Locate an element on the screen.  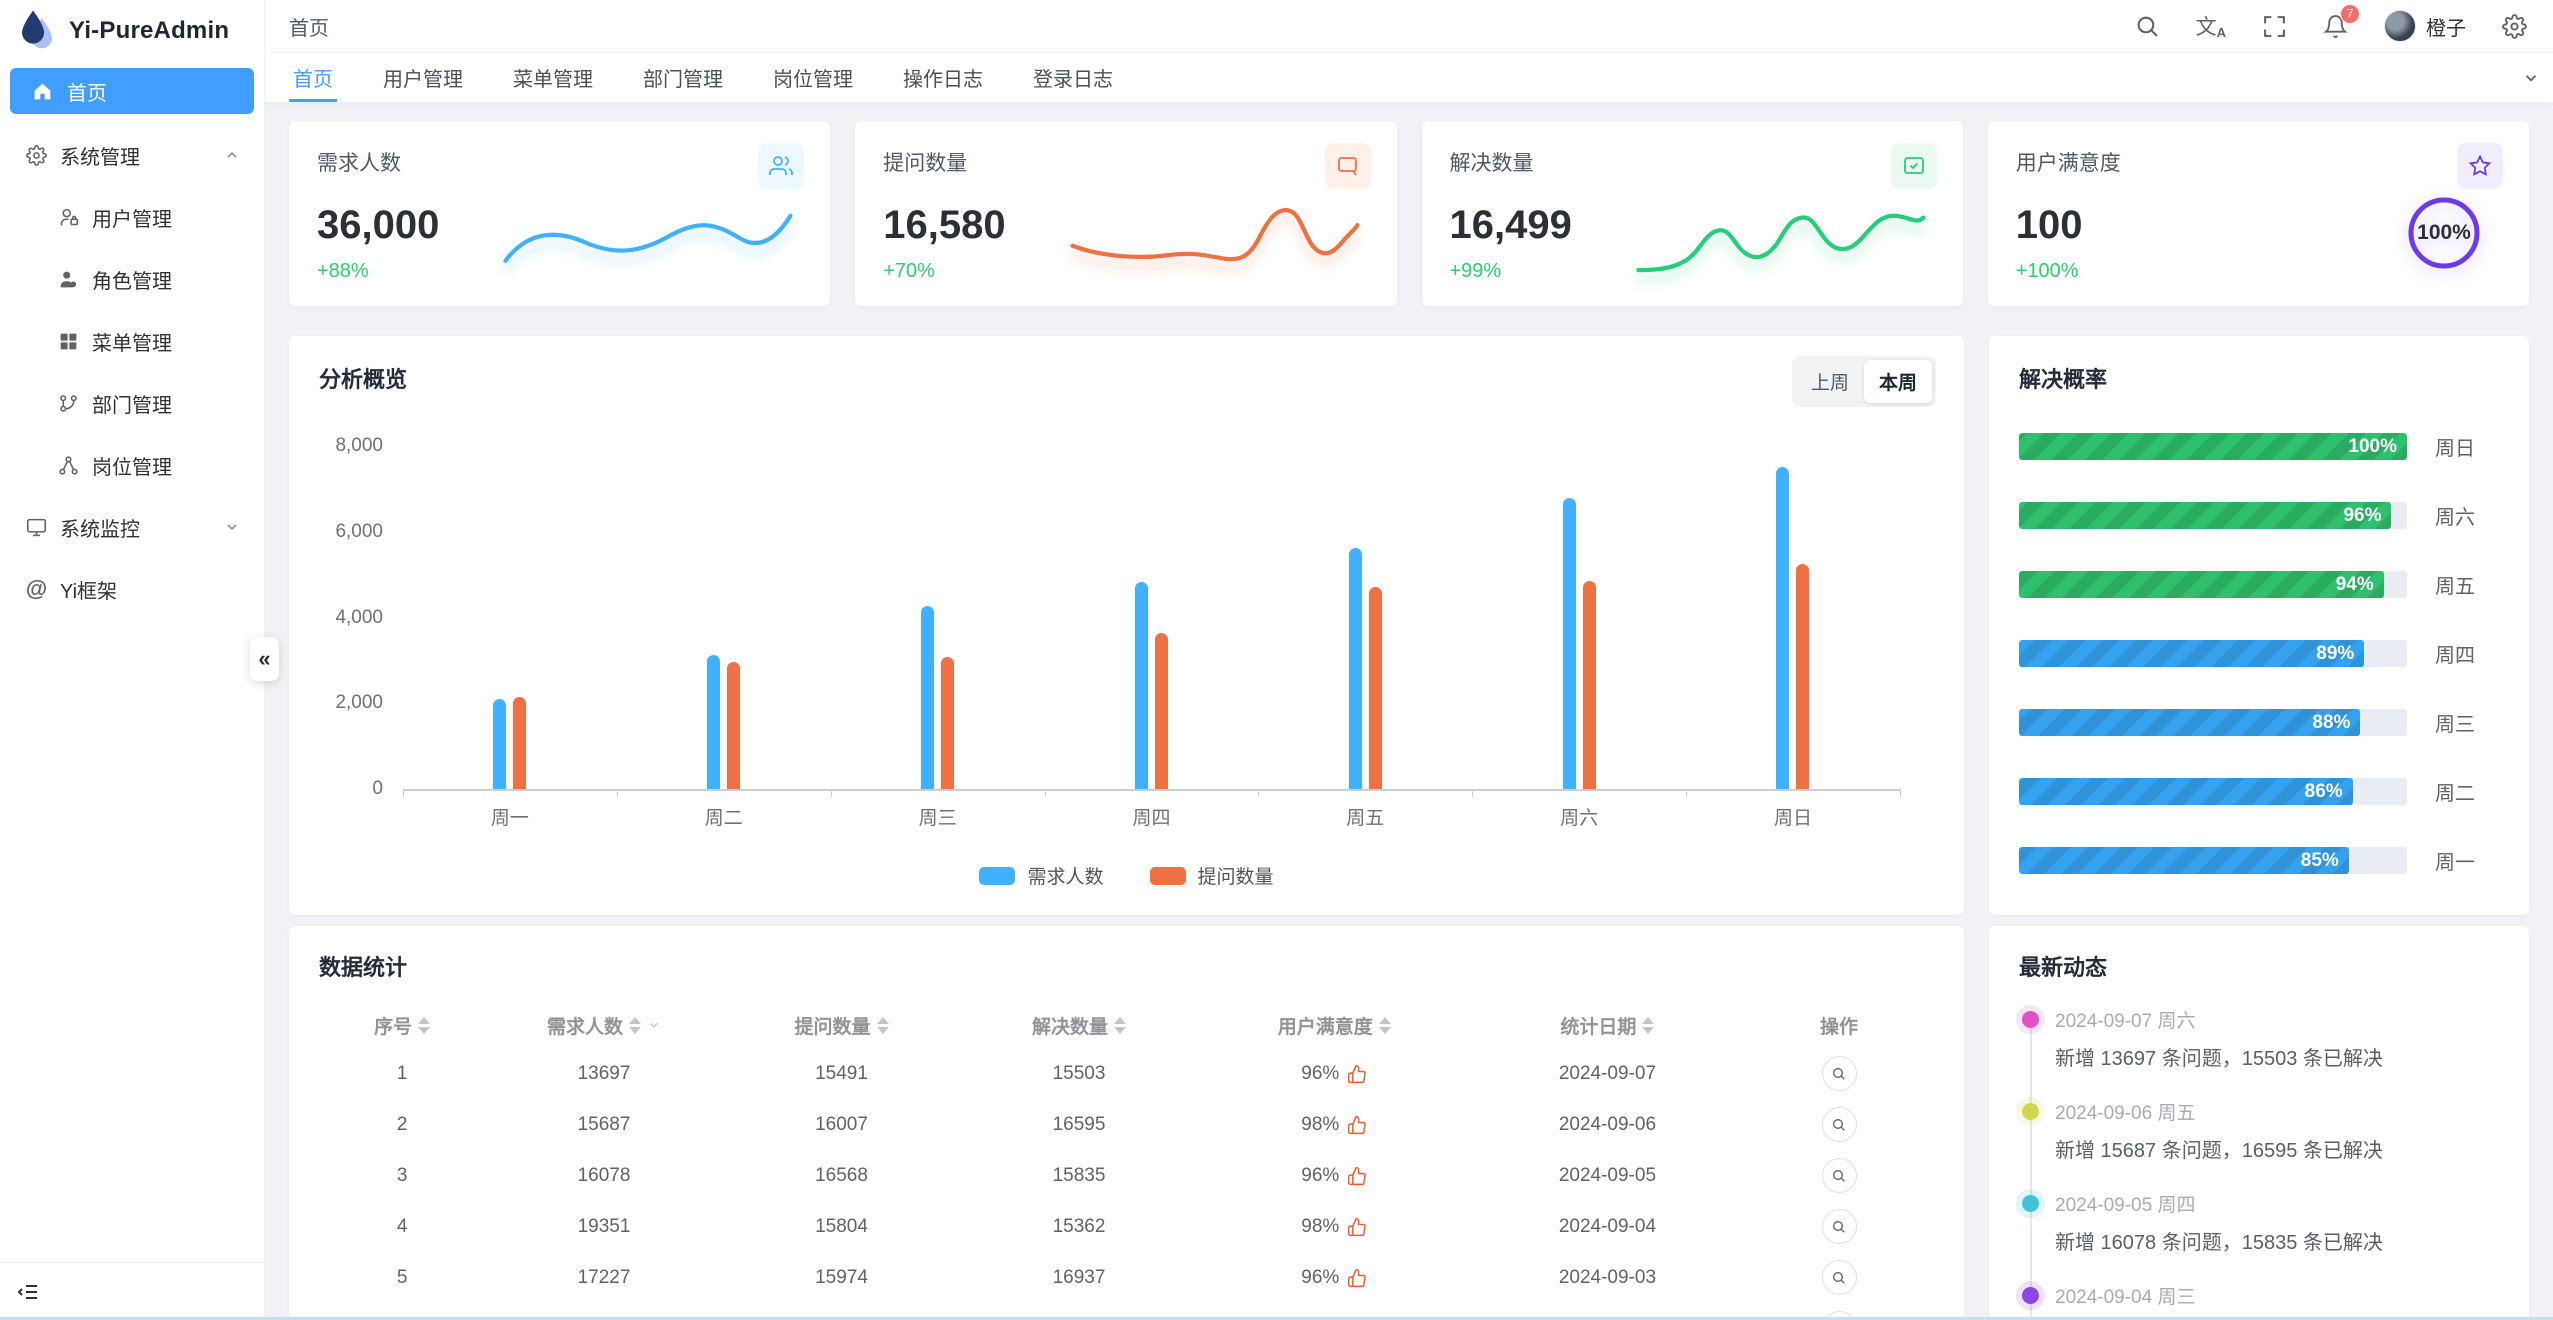
sidebar-item-label: 部门管理 is located at coordinates (132, 405).